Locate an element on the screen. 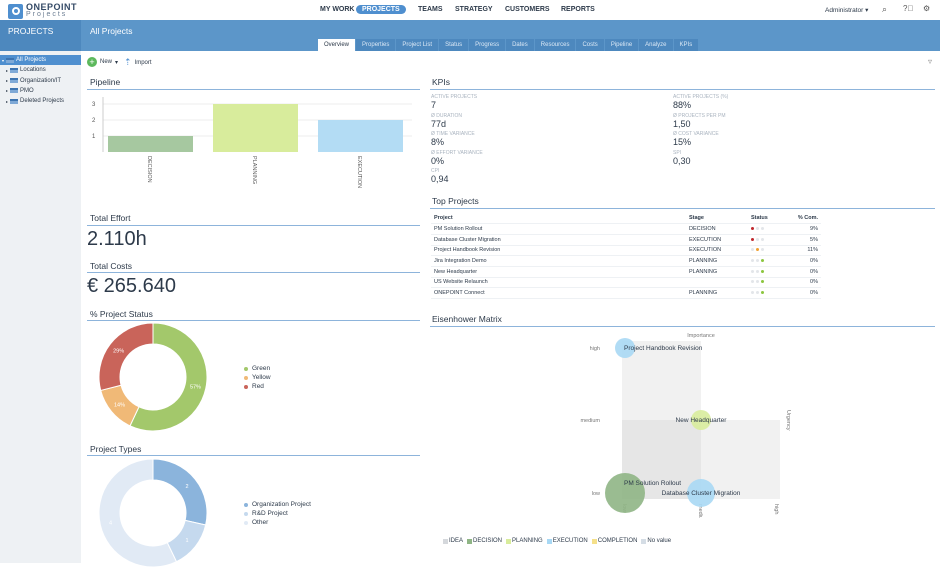  project-name: Project Handbook Revision is located at coordinates (558, 251).